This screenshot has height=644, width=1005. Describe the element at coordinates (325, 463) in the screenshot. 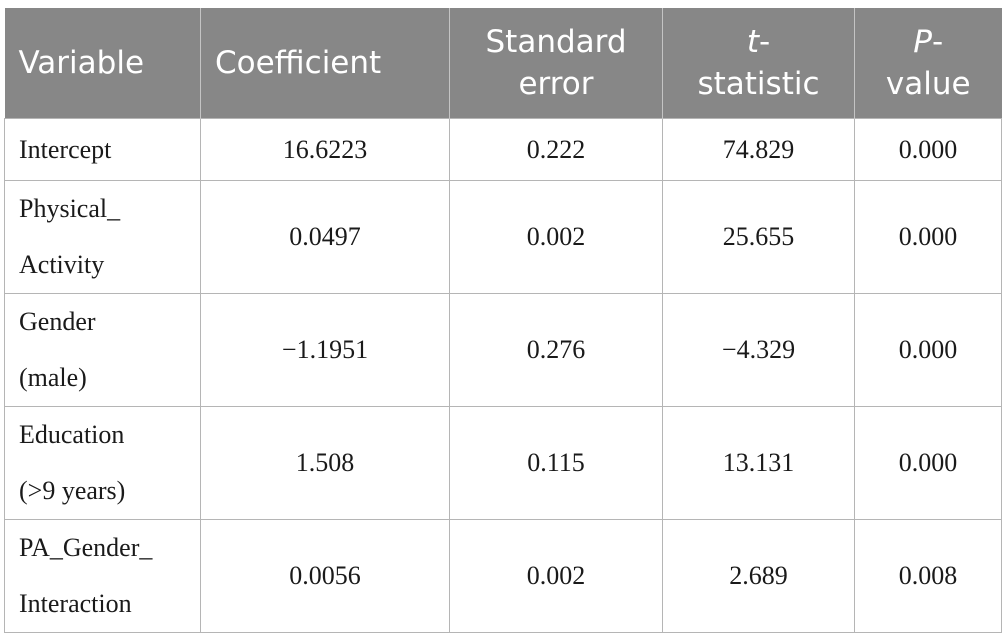

I see `coefficient-cell: 1.508` at that location.